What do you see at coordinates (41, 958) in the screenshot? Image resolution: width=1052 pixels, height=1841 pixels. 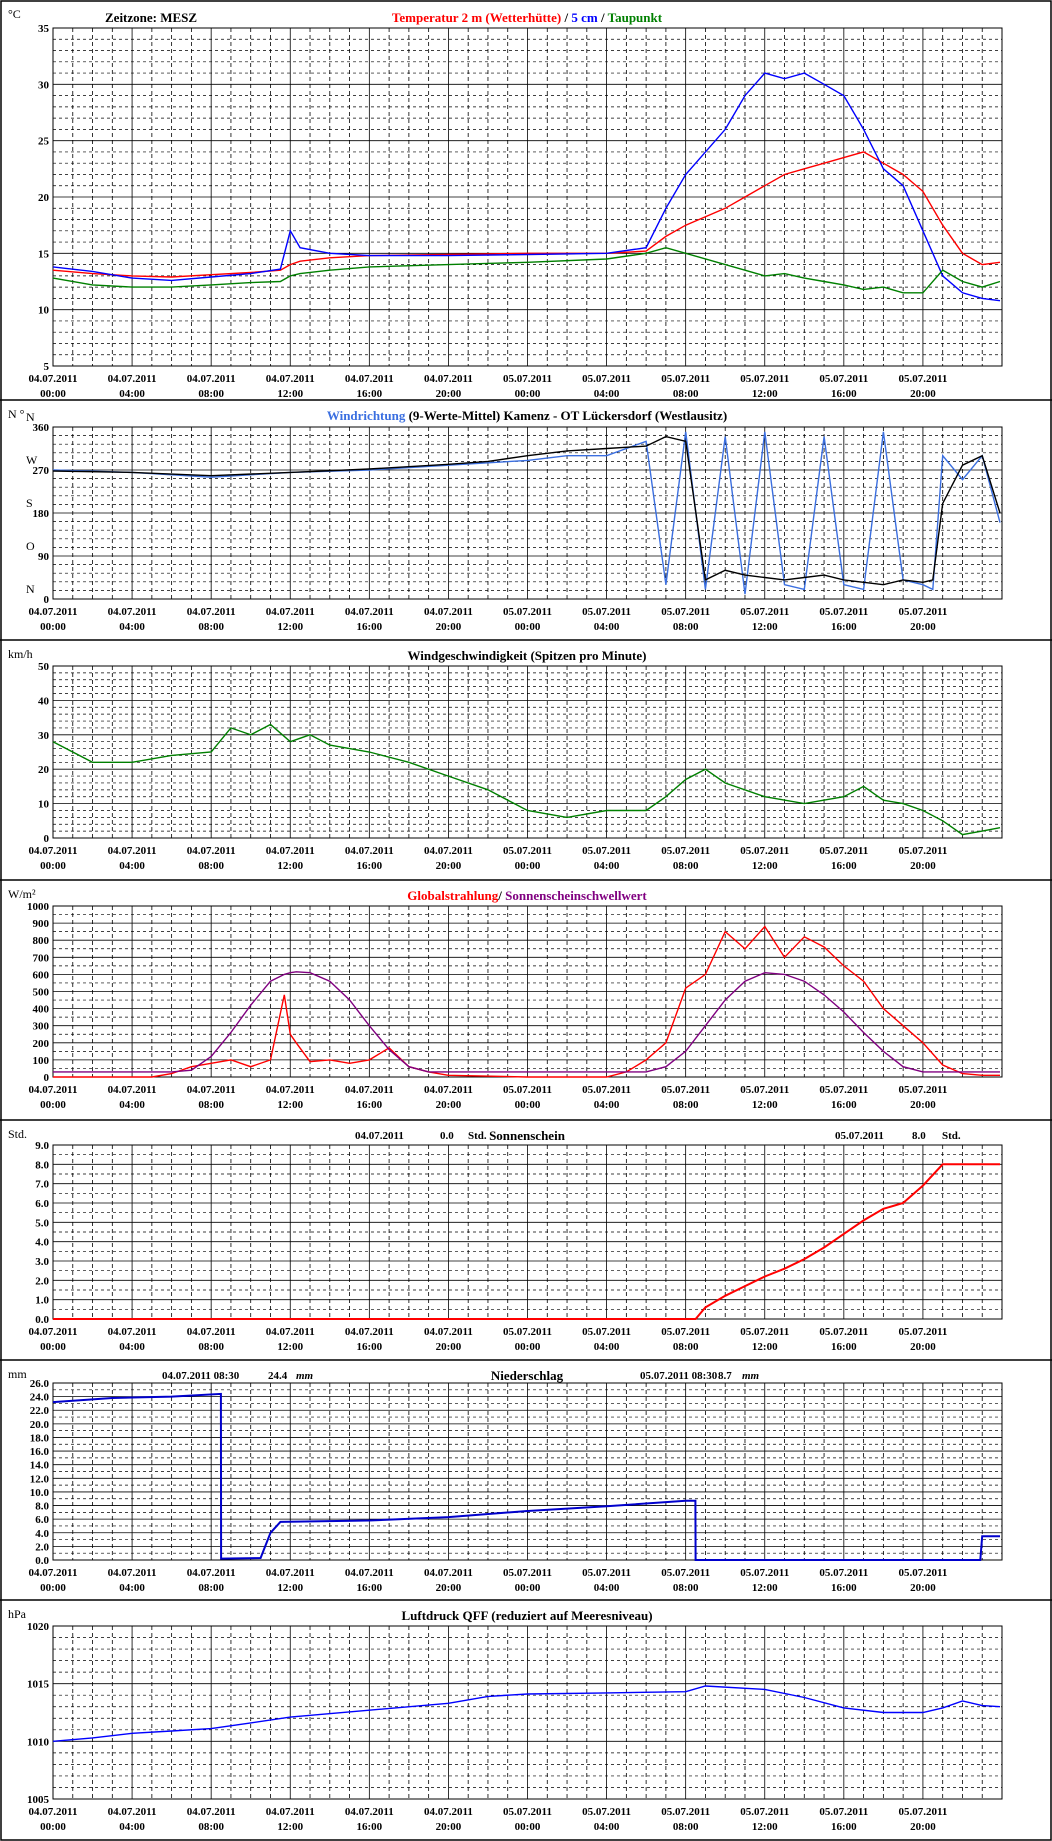 I see `y-tick-label: 700` at bounding box center [41, 958].